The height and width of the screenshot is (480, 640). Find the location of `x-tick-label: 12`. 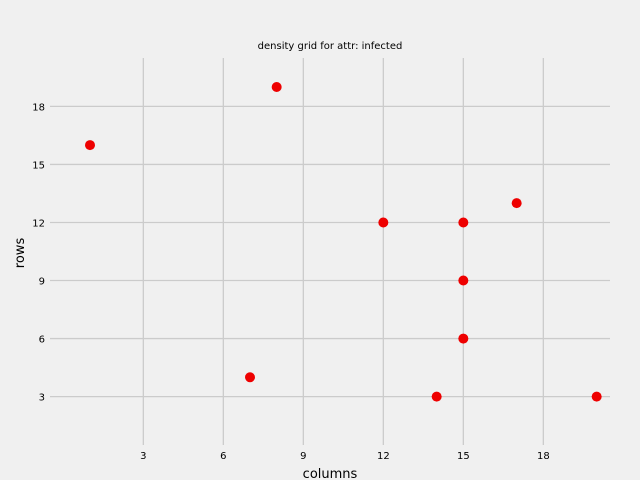

x-tick-label: 12 is located at coordinates (383, 456).